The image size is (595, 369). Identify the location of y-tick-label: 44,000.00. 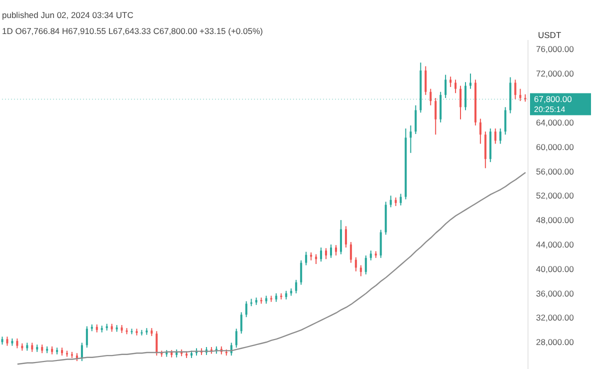
(555, 245).